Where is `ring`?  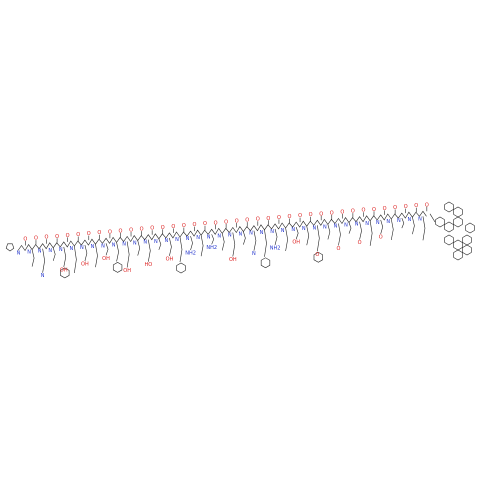
ring is located at coordinates (10, 247).